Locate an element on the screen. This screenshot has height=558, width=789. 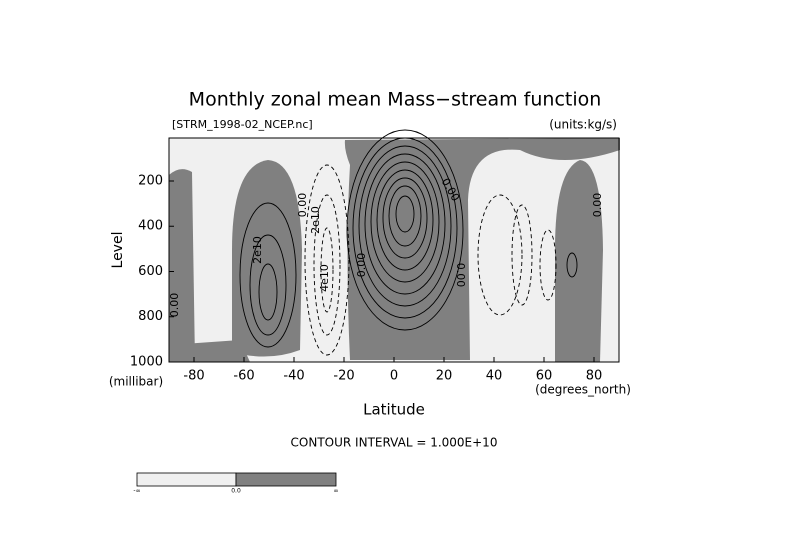
subtitle-left: [STRM_1998-02_NCEP.nc] is located at coordinates (242, 124).